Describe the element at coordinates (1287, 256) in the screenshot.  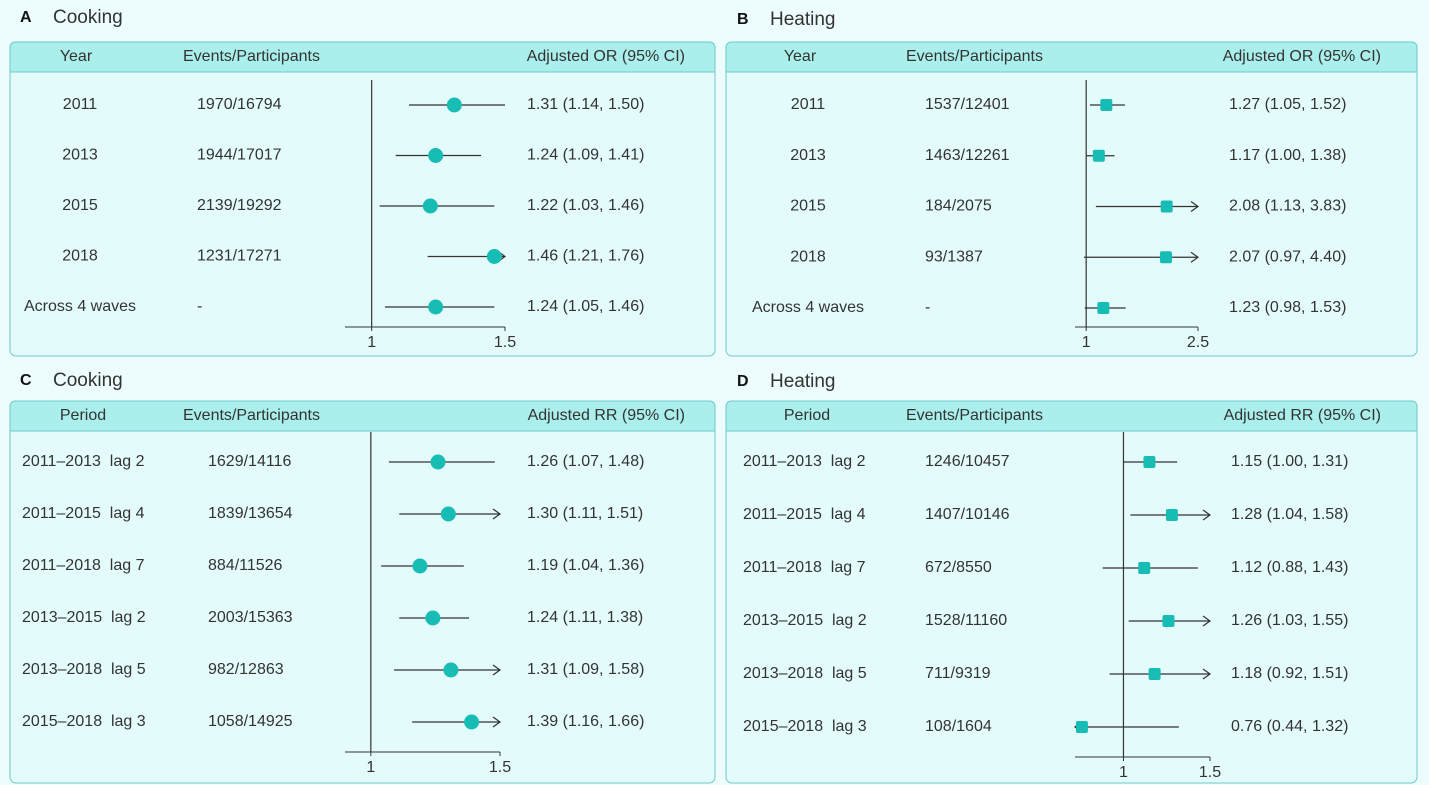
I see `value-label: 2.07 (0.97, 4.40)` at that location.